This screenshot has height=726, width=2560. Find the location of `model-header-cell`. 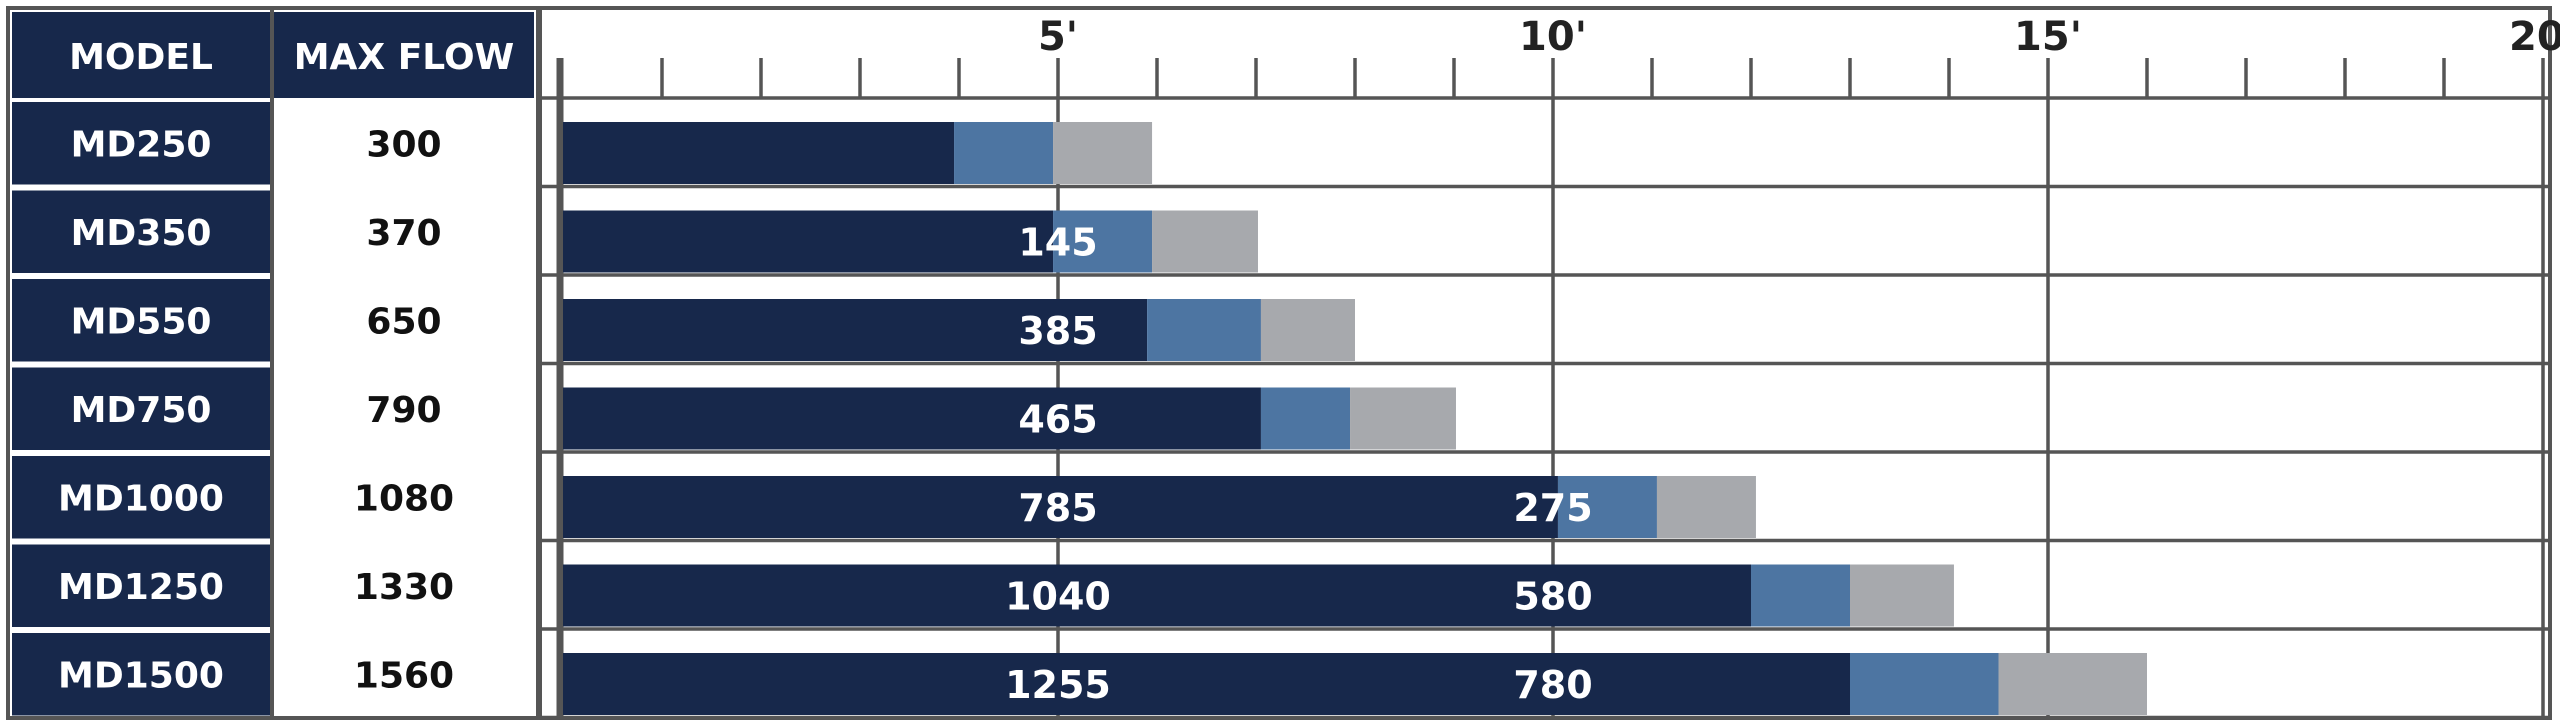

model-header-cell is located at coordinates (141, 55).